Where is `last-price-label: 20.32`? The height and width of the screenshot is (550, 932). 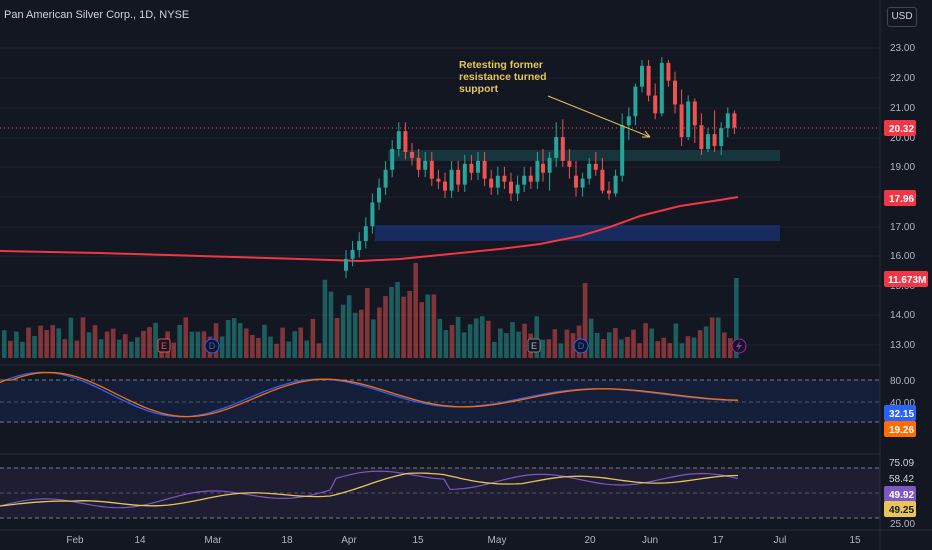 last-price-label: 20.32 is located at coordinates (900, 128).